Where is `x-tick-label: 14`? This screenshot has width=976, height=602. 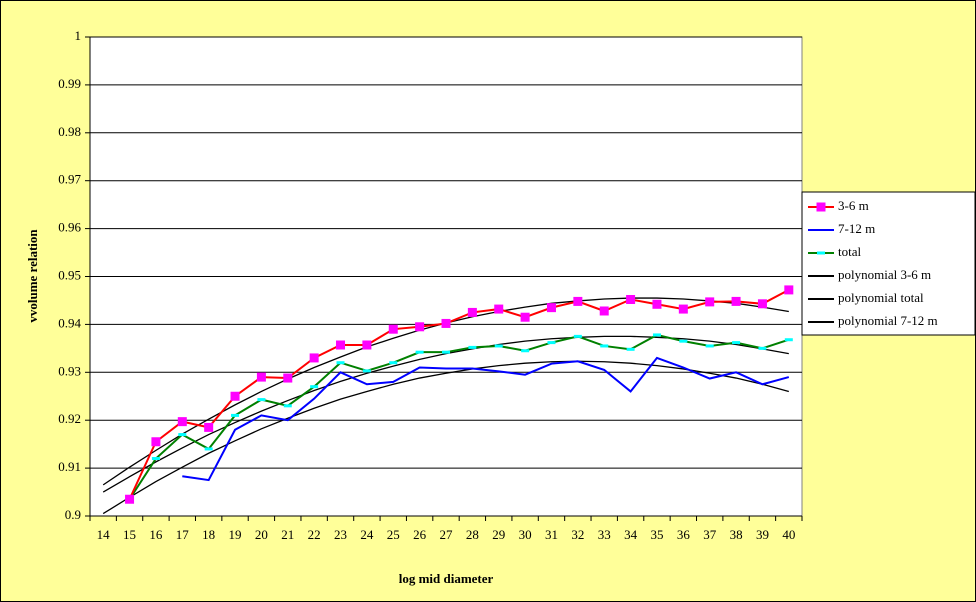 x-tick-label: 14 is located at coordinates (104, 534).